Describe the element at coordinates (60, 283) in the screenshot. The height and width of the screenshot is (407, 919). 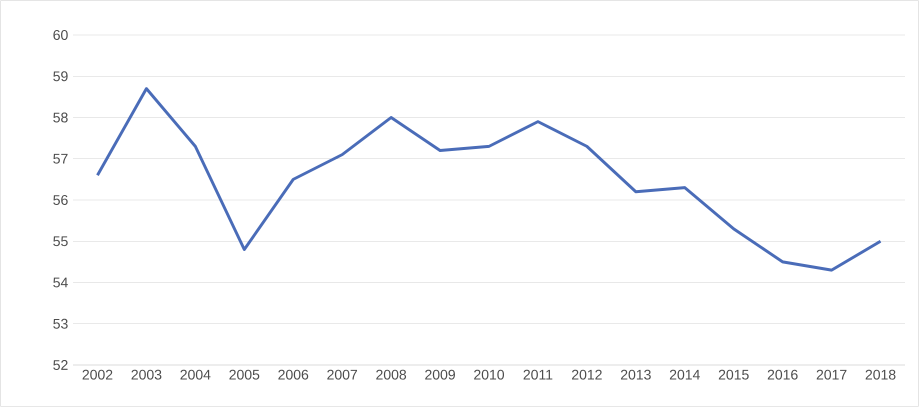
I see `y-tick-label: 54` at that location.